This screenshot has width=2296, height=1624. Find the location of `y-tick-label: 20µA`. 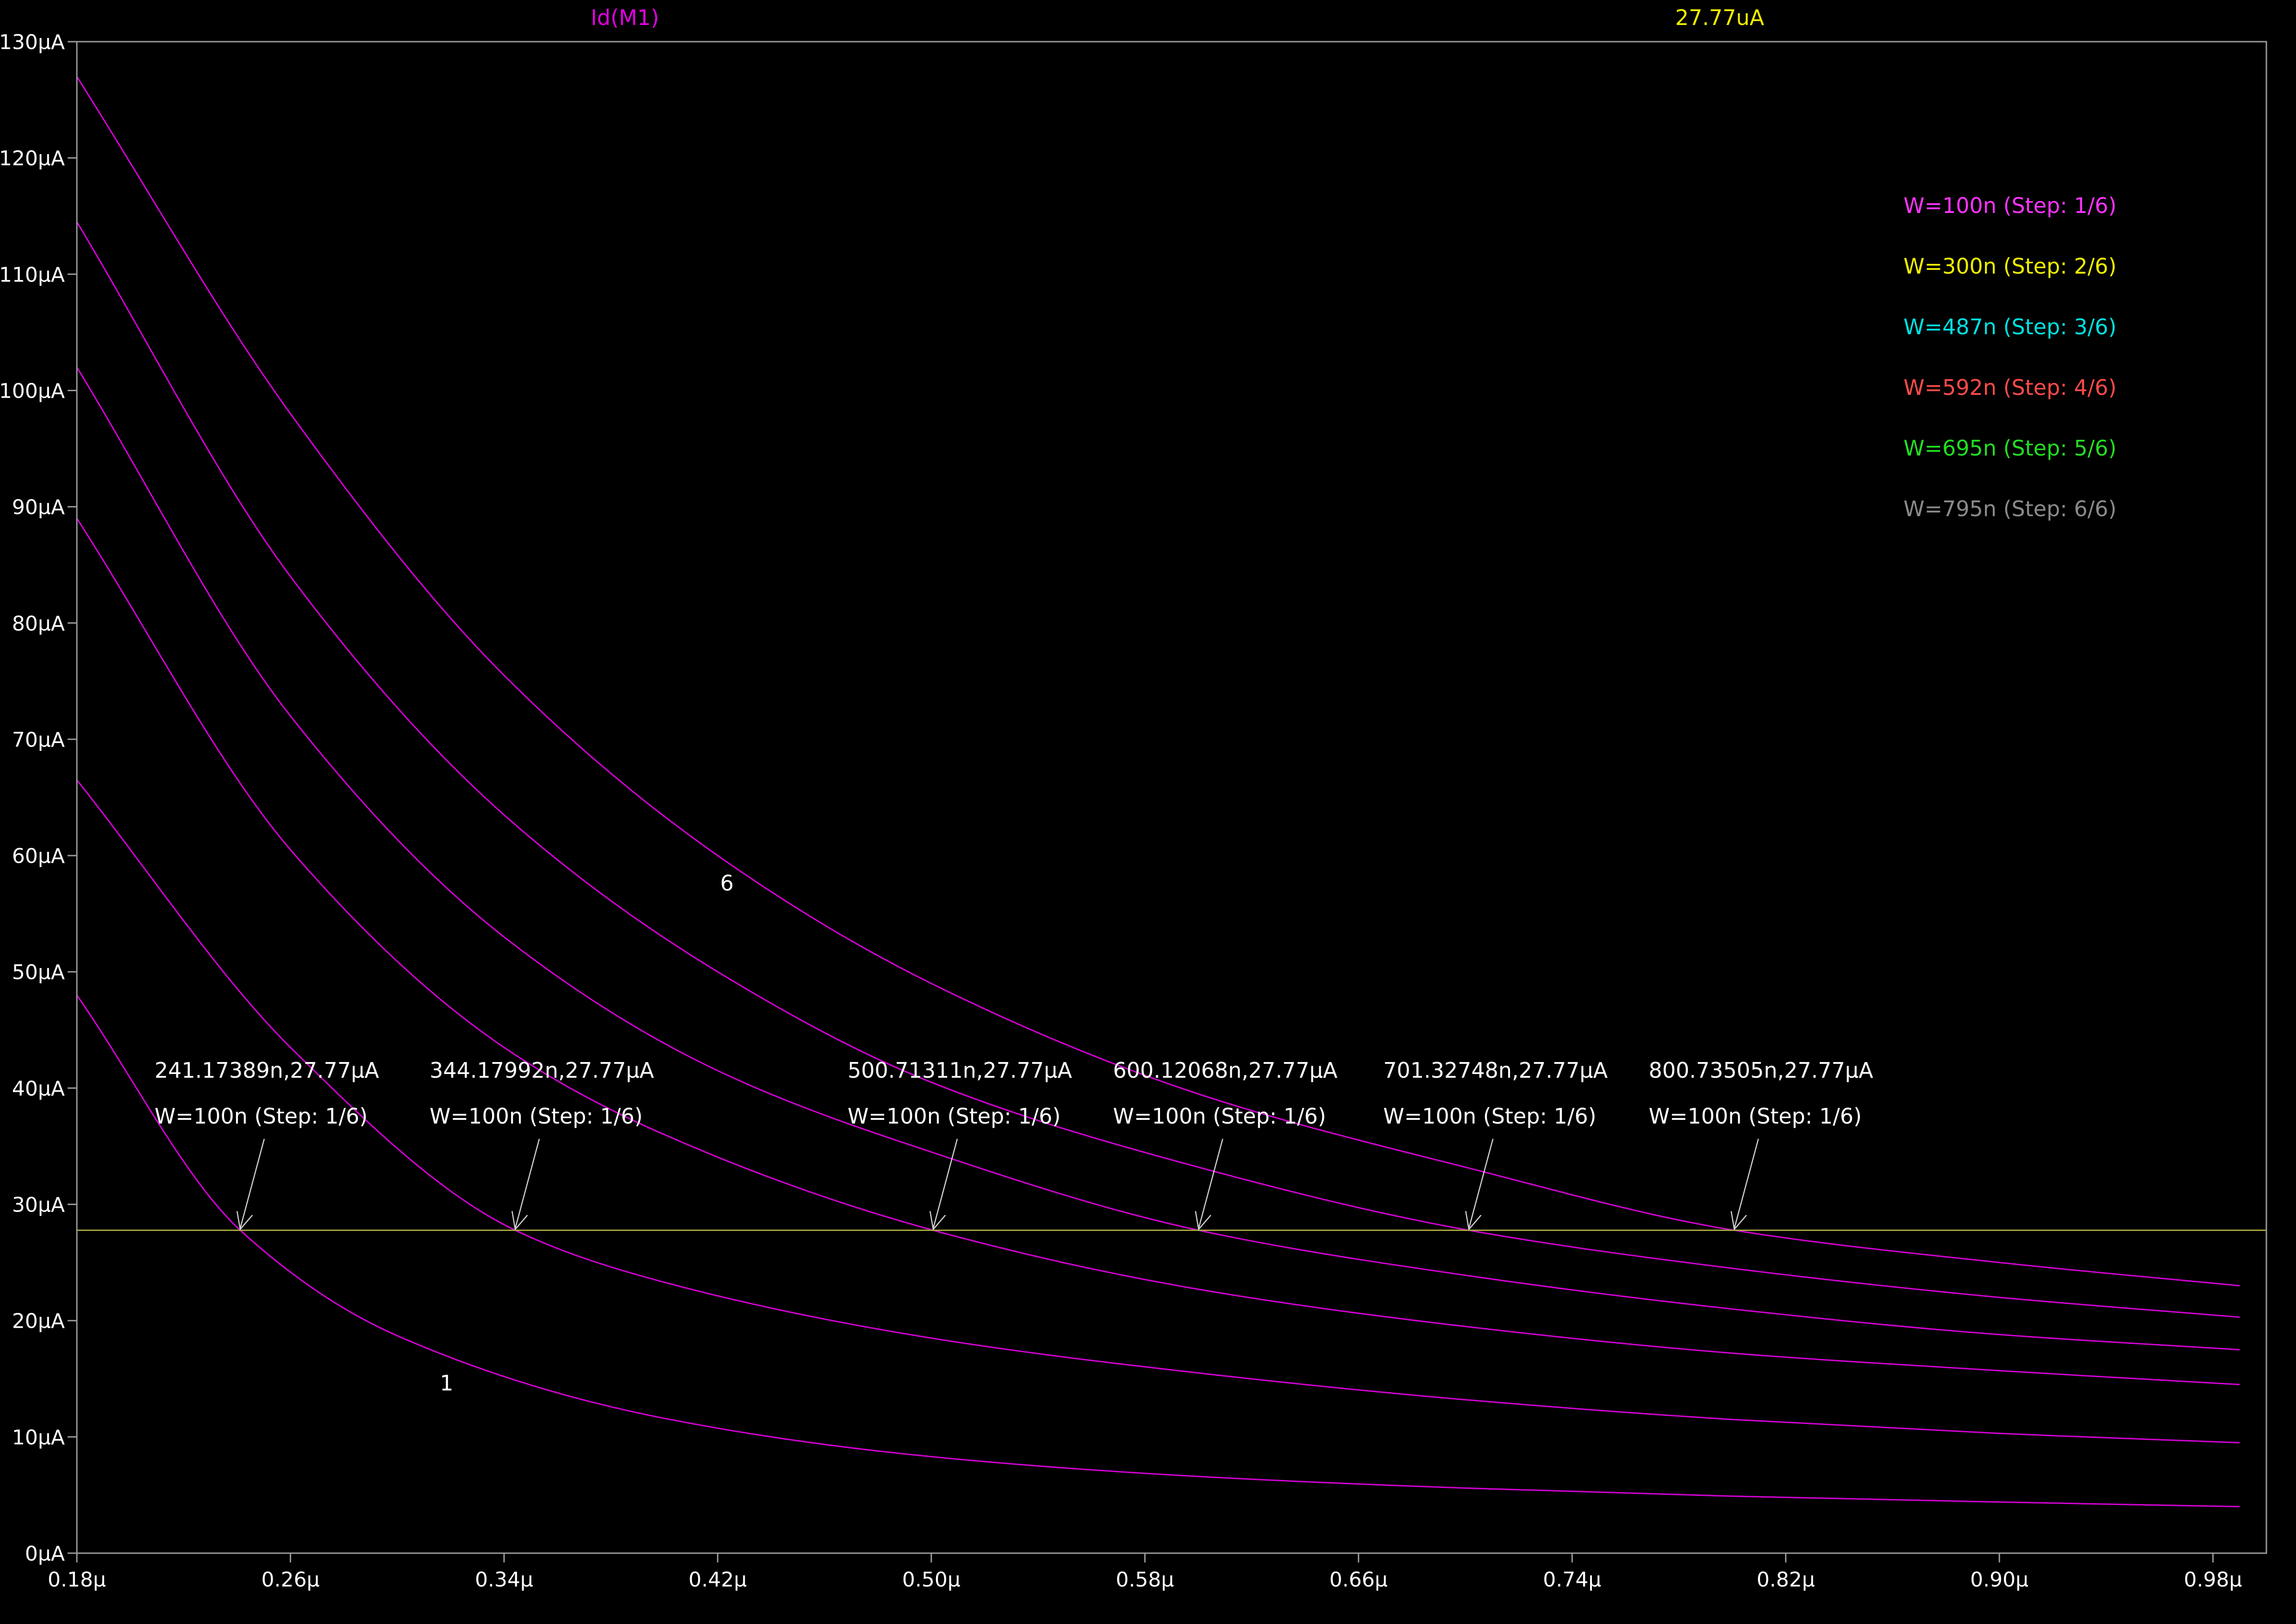

y-tick-label: 20µA is located at coordinates (38, 1321).